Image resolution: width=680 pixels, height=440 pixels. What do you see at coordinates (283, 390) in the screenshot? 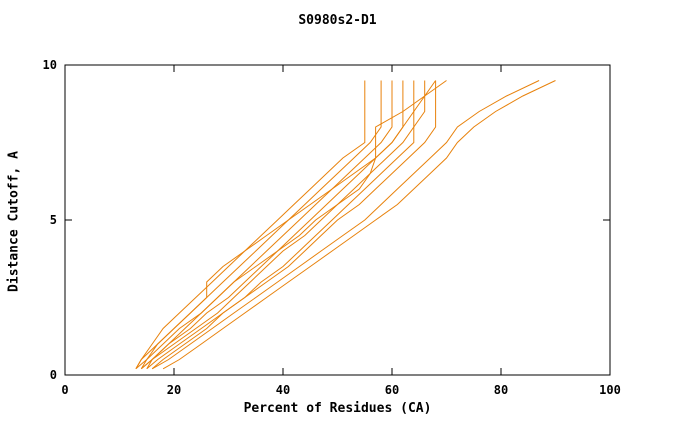
I see `x-tick-label: 40` at bounding box center [283, 390].